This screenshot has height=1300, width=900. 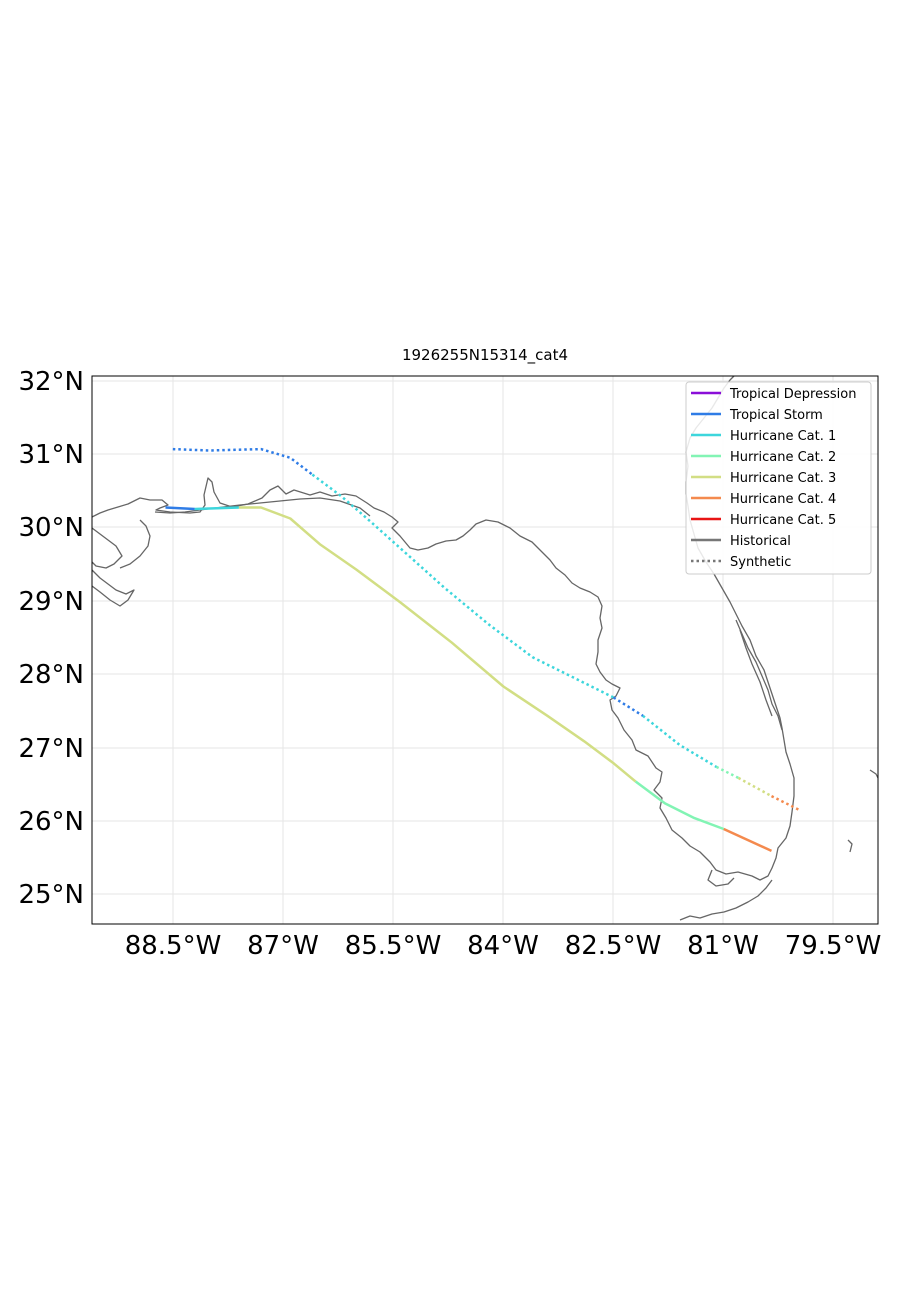 I want to click on legend-label: Tropical Depression, so click(x=792, y=394).